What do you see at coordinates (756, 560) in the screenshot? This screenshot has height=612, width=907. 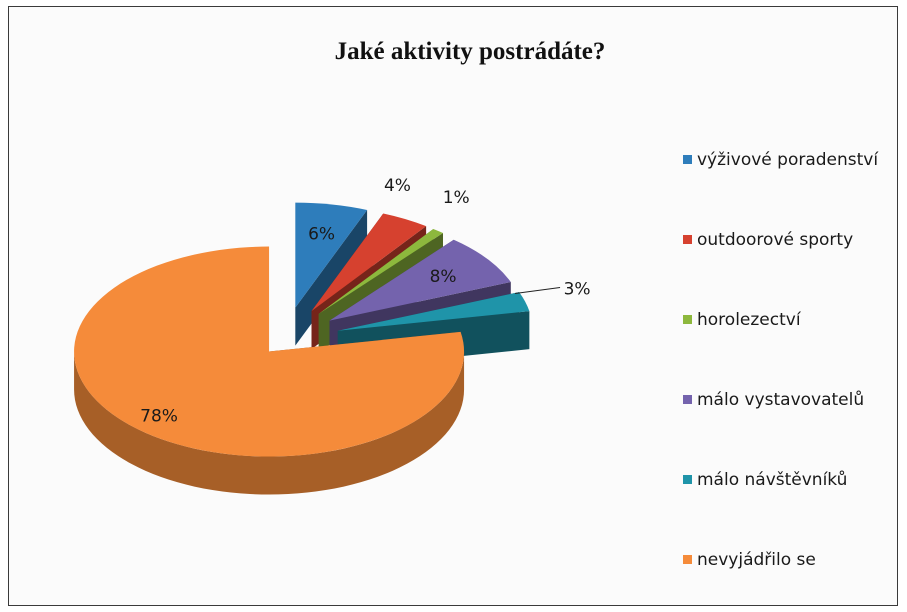 I see `legend-label: nevyjádřilo se` at bounding box center [756, 560].